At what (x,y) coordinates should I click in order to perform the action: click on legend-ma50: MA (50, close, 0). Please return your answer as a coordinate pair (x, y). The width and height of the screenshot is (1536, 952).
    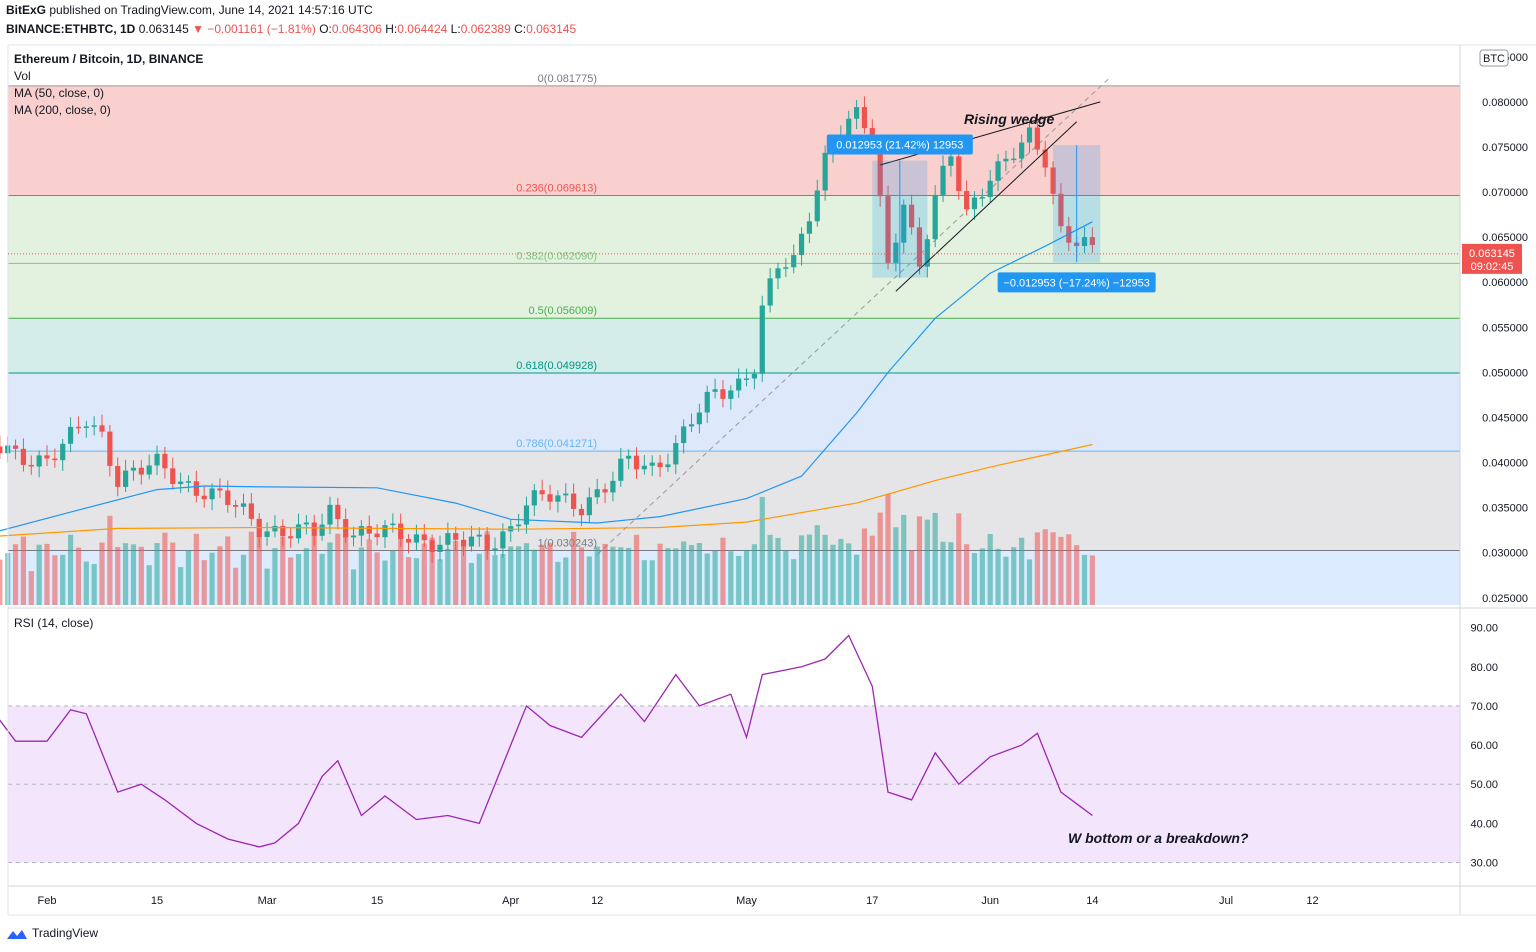
    Looking at the image, I should click on (59, 93).